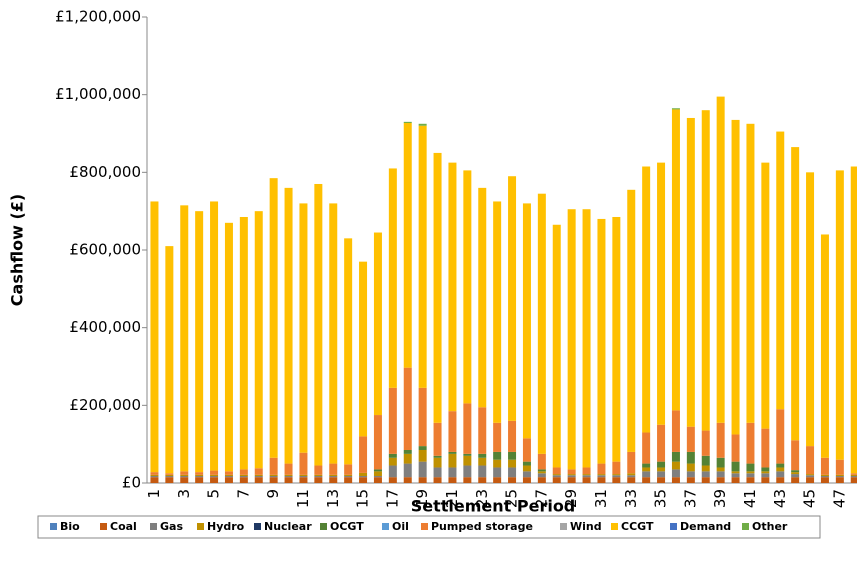 This screenshot has width=857, height=564. What do you see at coordinates (226, 526) in the screenshot?
I see `legend-label: Hydro` at bounding box center [226, 526].